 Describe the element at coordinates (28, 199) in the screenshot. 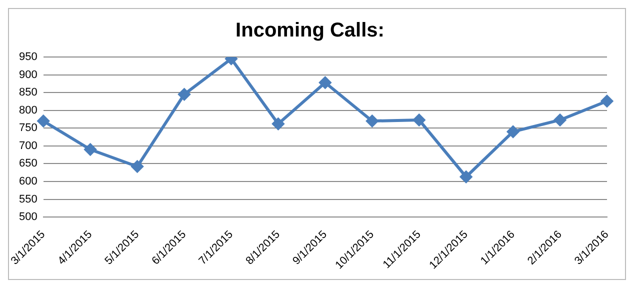

I see `y-tick-label: 550` at that location.